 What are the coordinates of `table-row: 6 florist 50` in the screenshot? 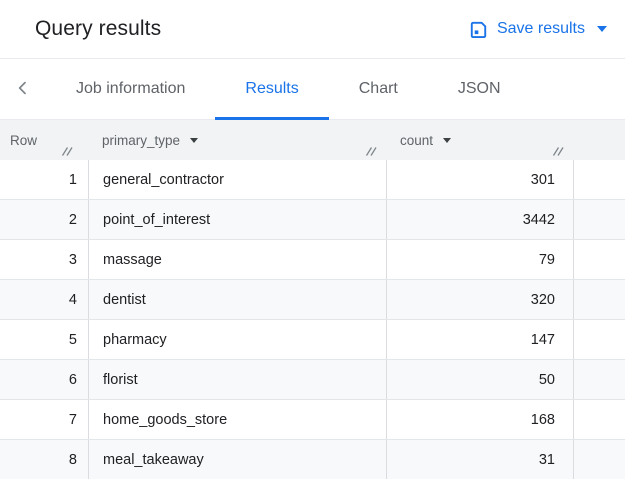 It's located at (312, 380).